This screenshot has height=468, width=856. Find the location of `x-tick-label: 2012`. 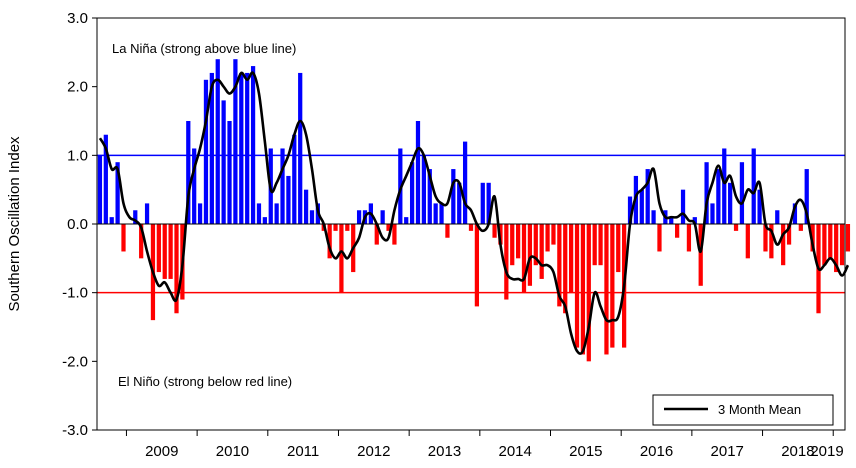

x-tick-label: 2012 is located at coordinates (373, 451).